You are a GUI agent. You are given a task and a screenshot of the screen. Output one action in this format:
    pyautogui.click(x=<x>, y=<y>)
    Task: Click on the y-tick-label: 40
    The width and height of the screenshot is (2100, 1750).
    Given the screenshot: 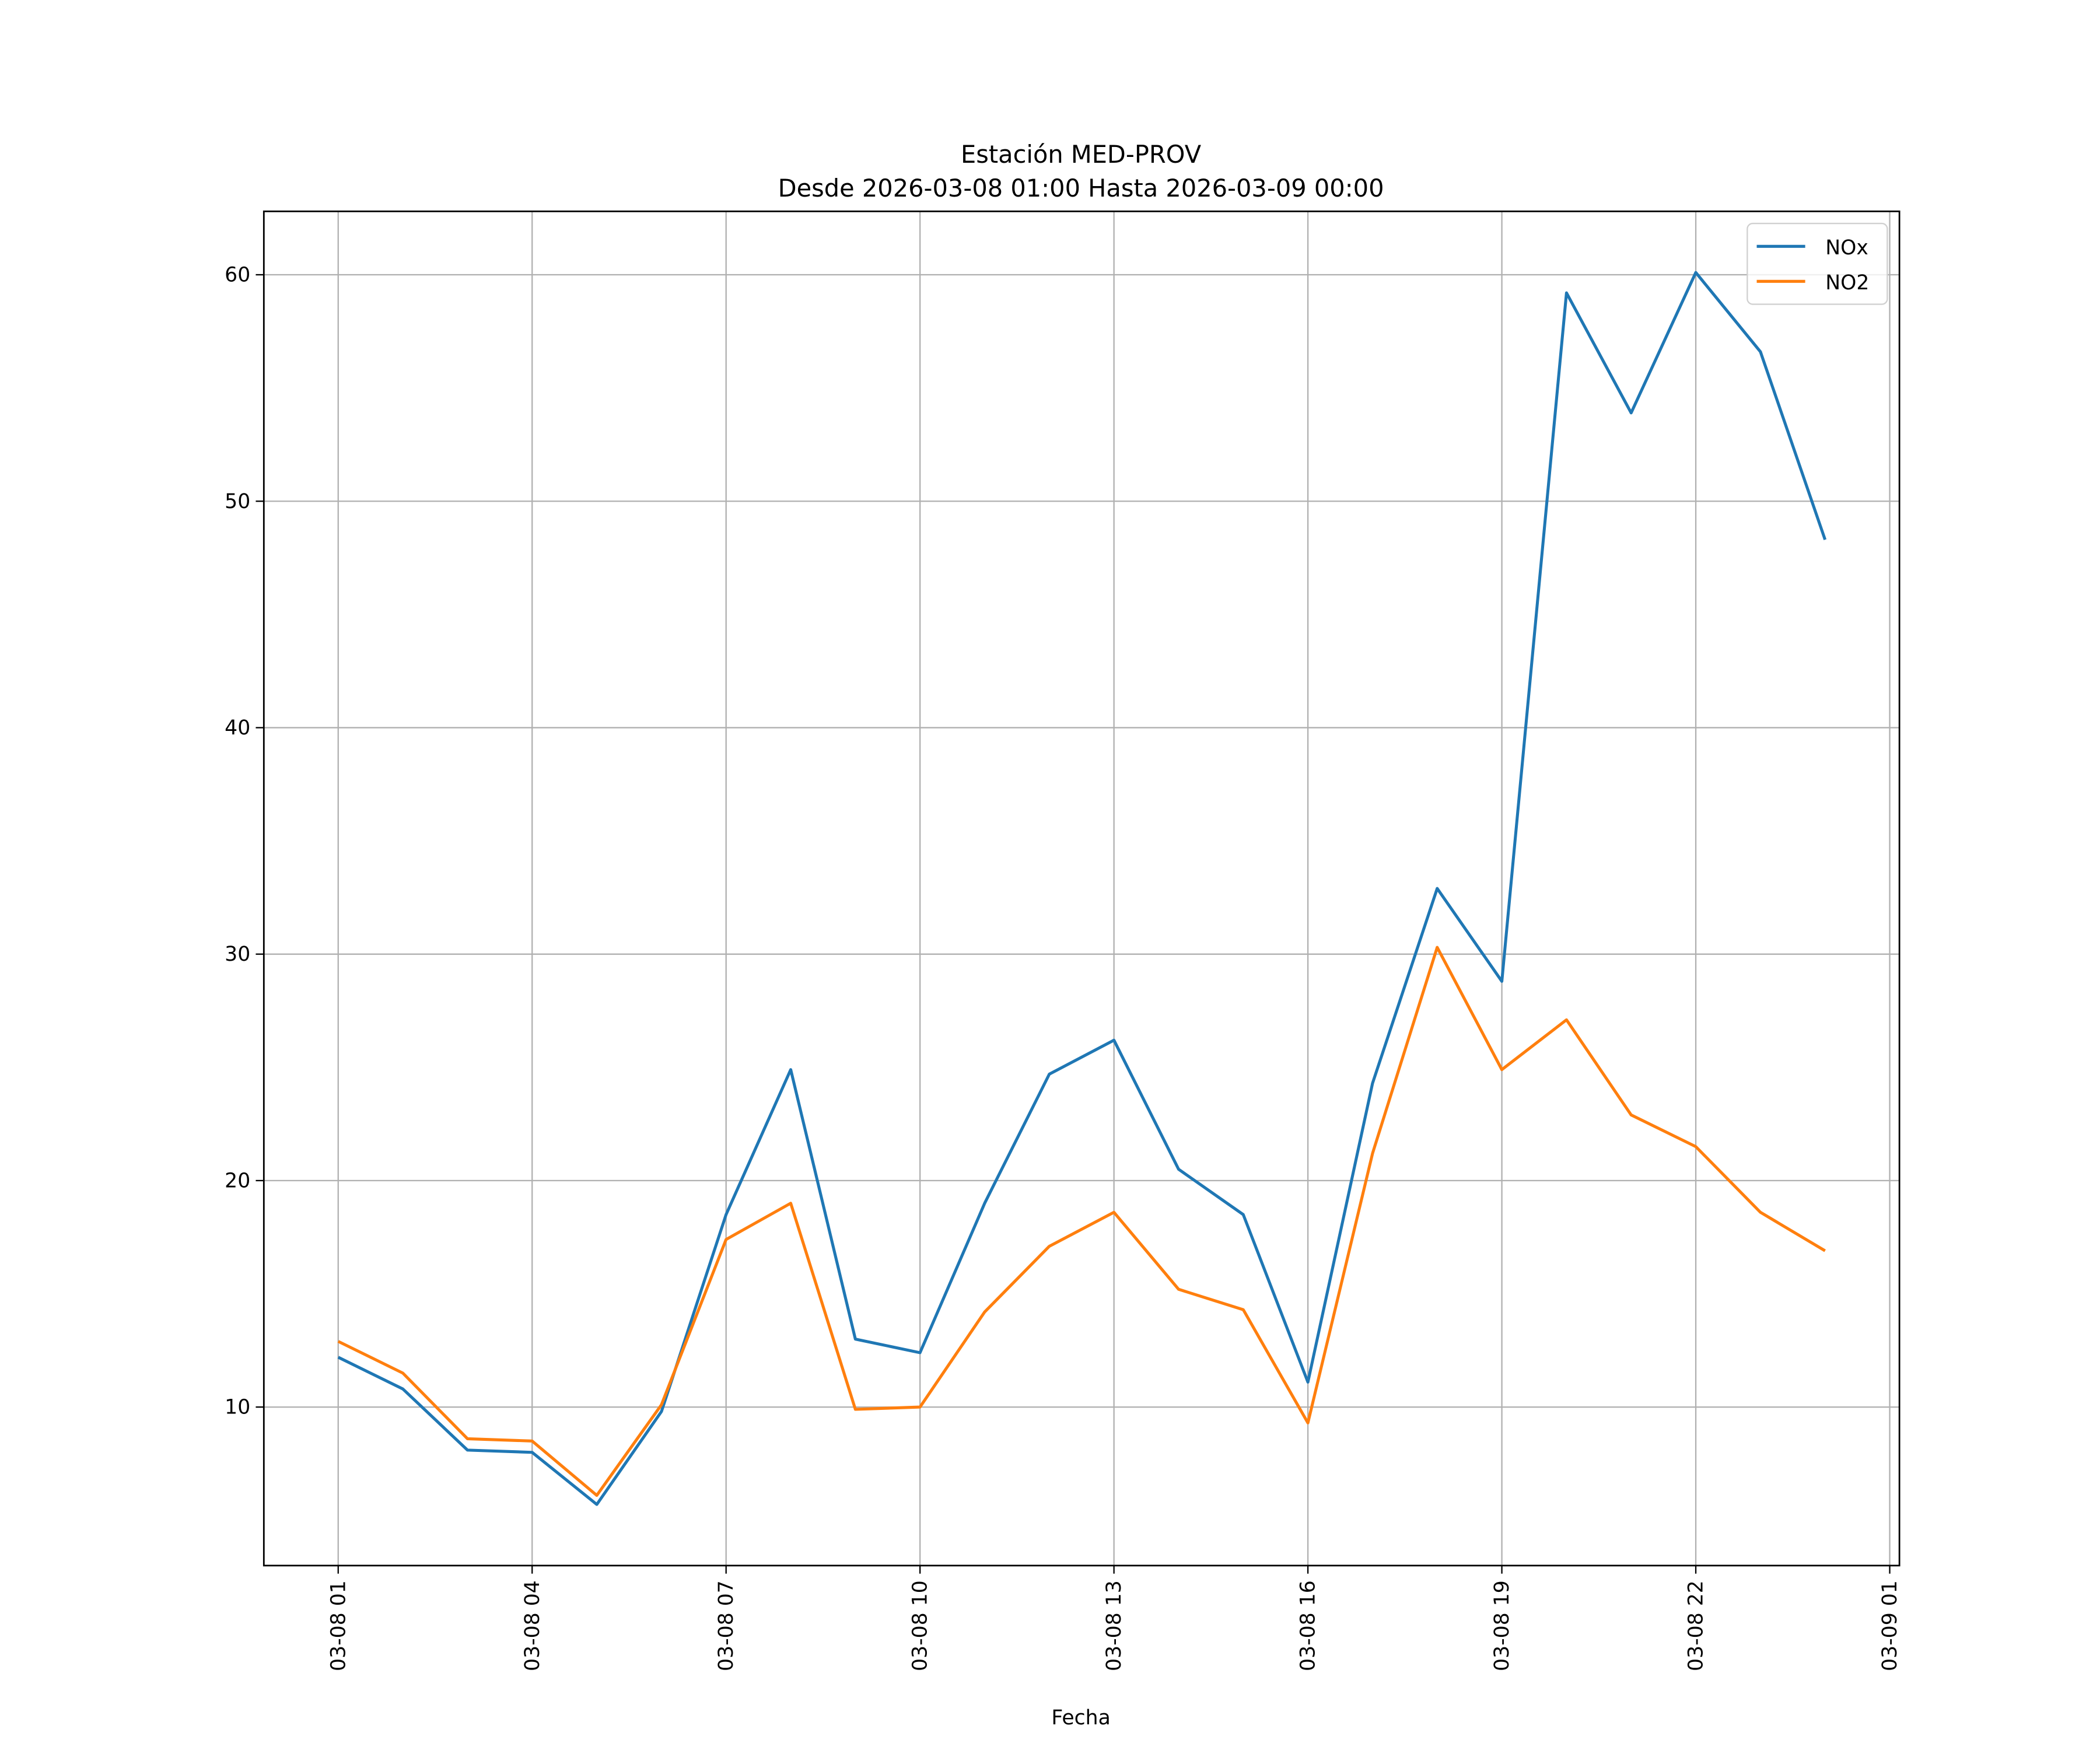 What is the action you would take?
    pyautogui.click(x=237, y=728)
    